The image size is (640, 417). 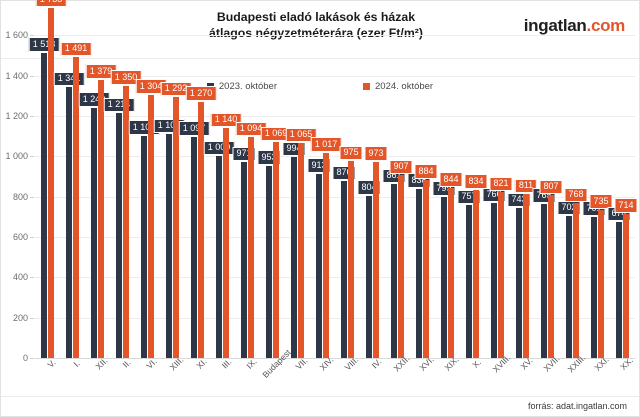 I want to click on bar-2024: 975, so click(x=351, y=251).